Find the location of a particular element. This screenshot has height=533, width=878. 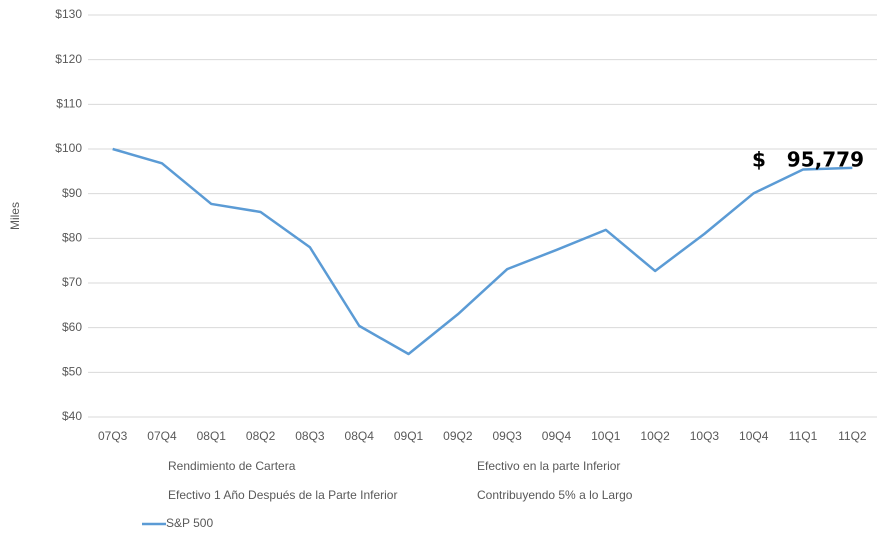

y-tick-label: $110 is located at coordinates (69, 104).